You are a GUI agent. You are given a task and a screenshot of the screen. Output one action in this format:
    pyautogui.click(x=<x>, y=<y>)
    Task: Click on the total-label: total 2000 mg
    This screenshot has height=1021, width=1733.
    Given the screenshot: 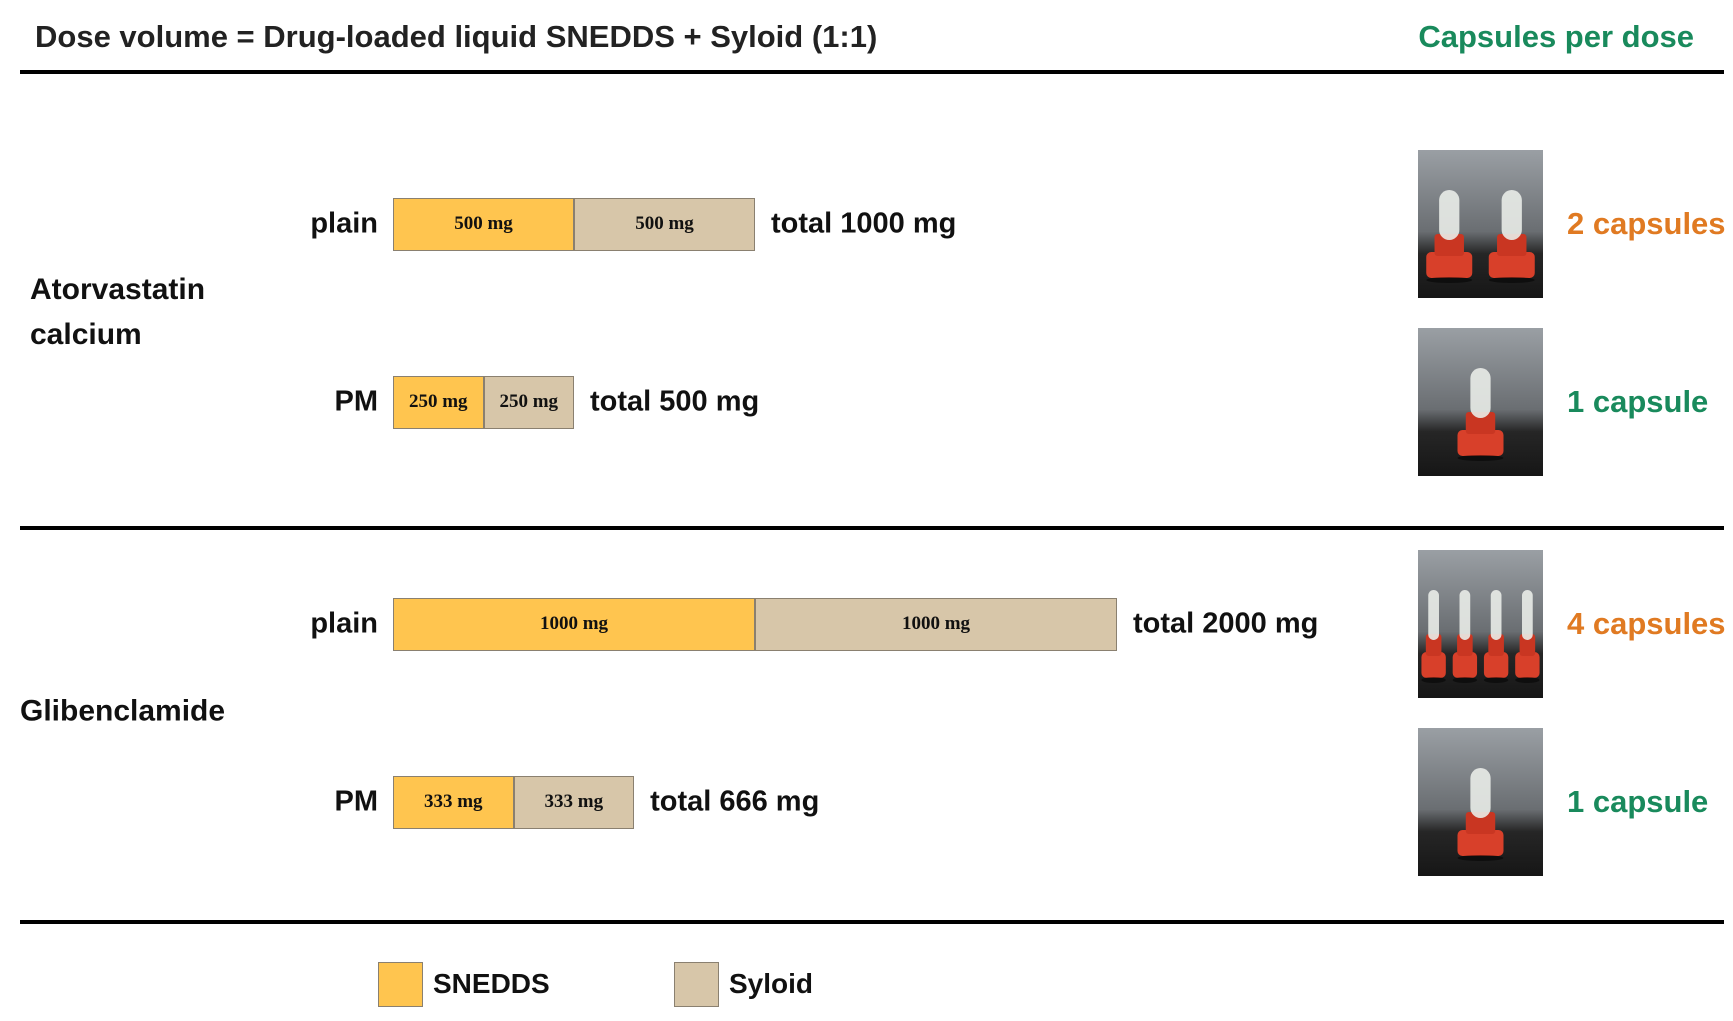 What is the action you would take?
    pyautogui.click(x=1226, y=623)
    